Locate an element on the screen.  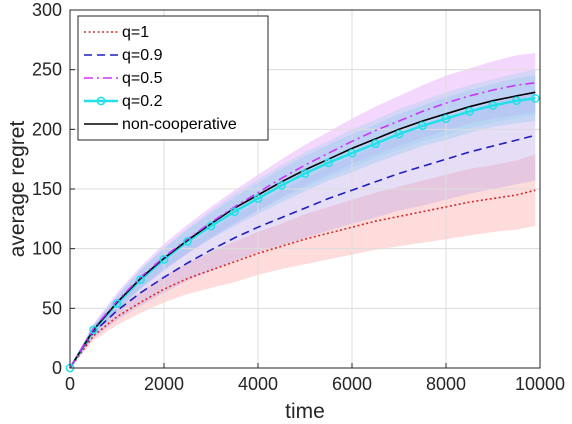
y-tick-label: 0 is located at coordinates (57, 368).